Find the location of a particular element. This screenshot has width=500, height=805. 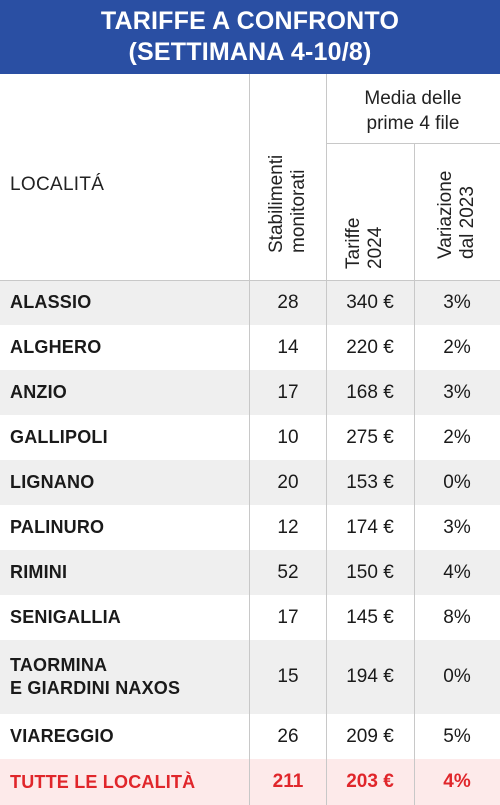

table-row-total: TUTTE LE LOCALITÀ 211 203 € 4% is located at coordinates (250, 782).